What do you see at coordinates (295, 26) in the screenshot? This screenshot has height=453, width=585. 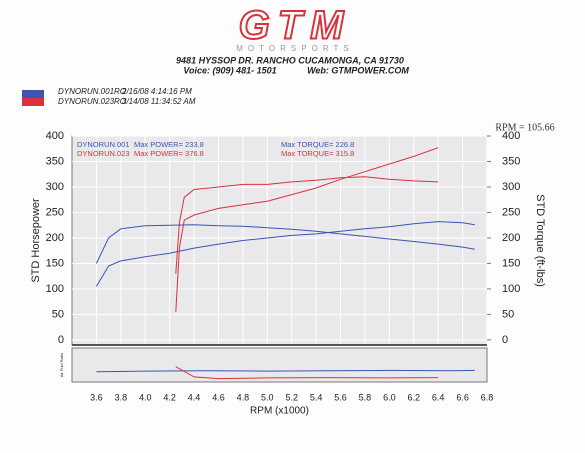 I see `logo: GTM` at bounding box center [295, 26].